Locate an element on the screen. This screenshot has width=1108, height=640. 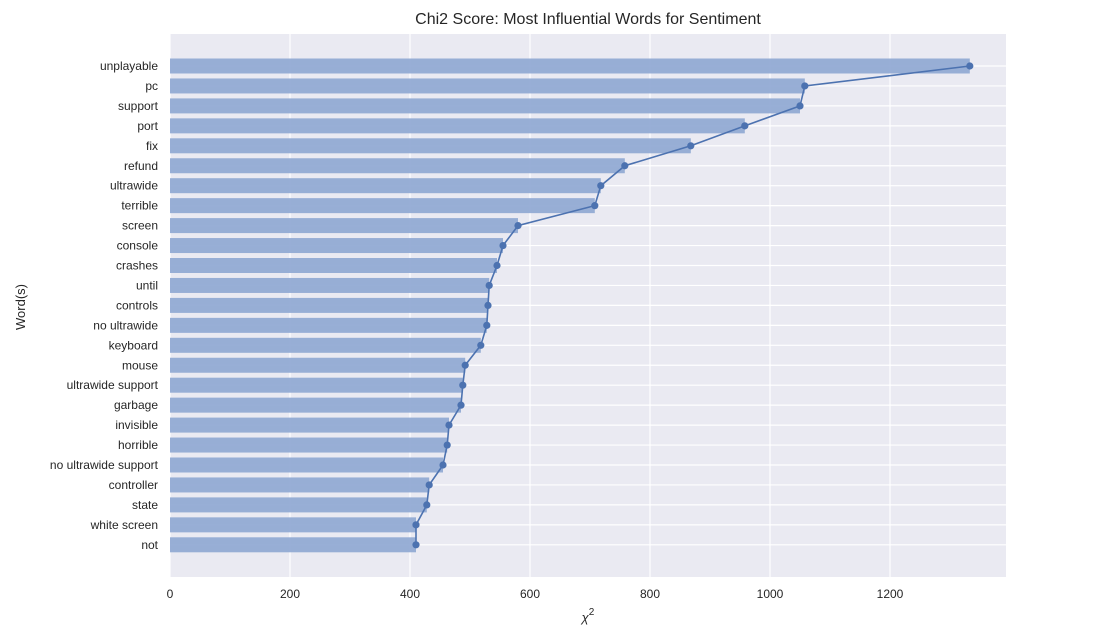
bar-controls is located at coordinates (329, 305).